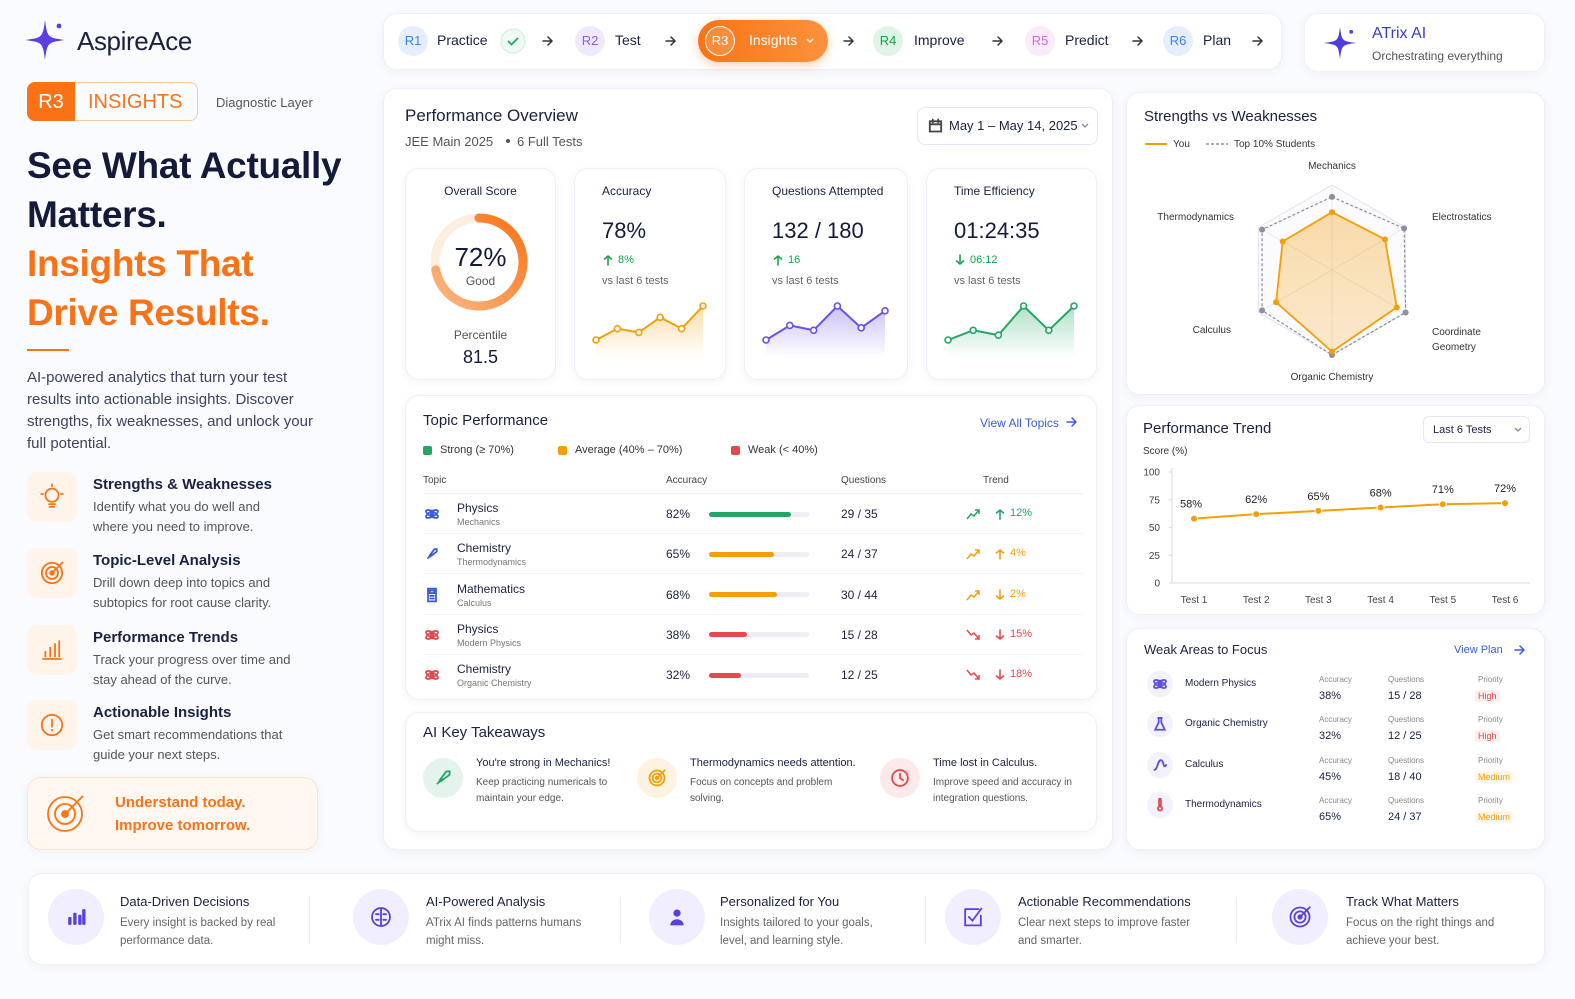 The height and width of the screenshot is (999, 1575). I want to click on step-label: Improve, so click(939, 40).